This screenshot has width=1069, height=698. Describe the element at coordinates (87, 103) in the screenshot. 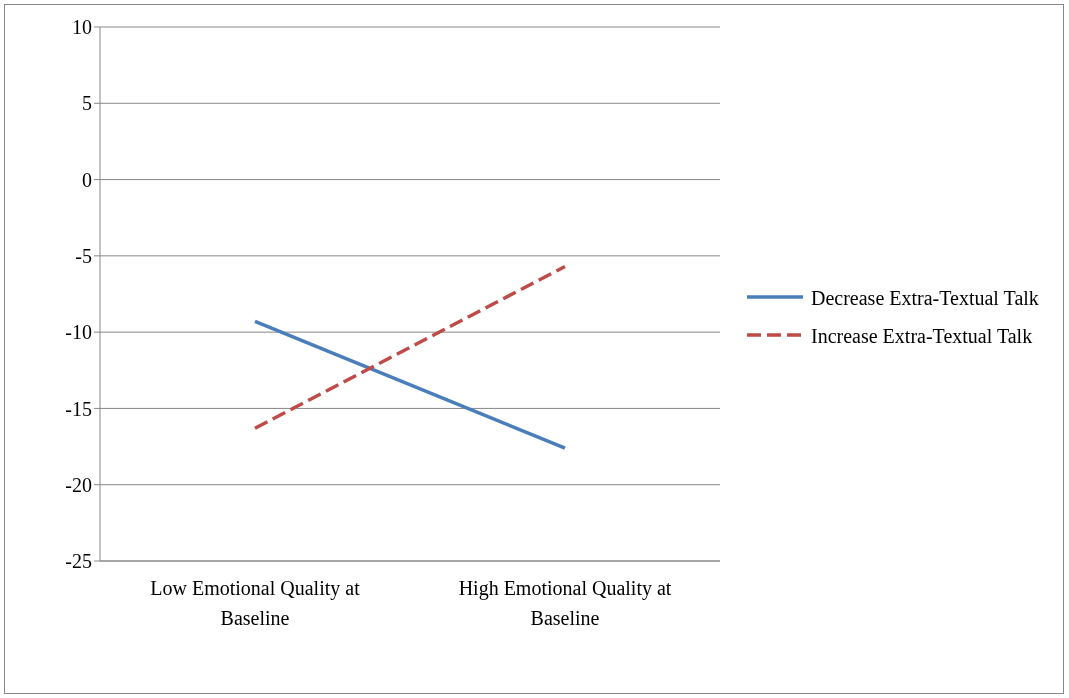

I see `y-tick-label: 5` at that location.